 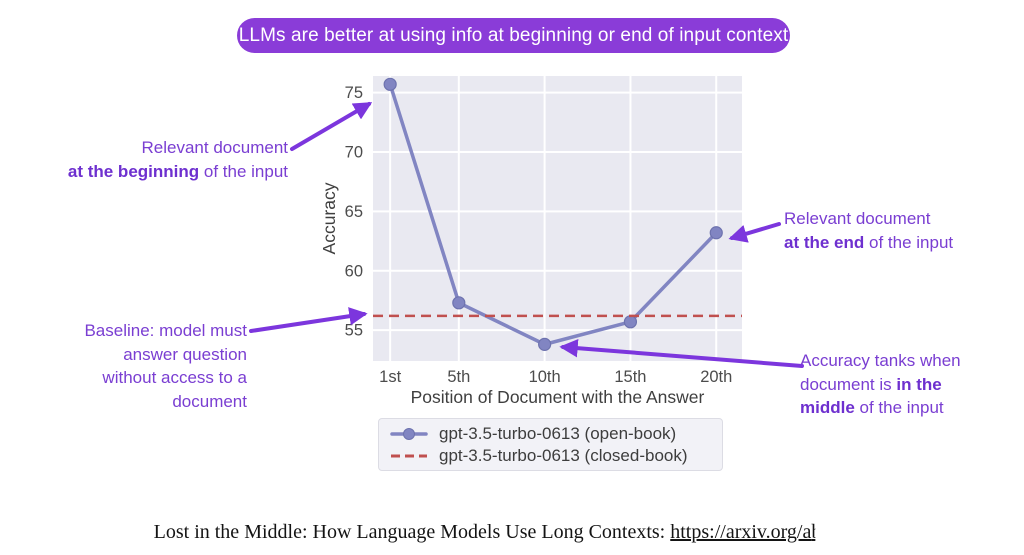 I want to click on y-axis-title: Accuracy, so click(x=329, y=218).